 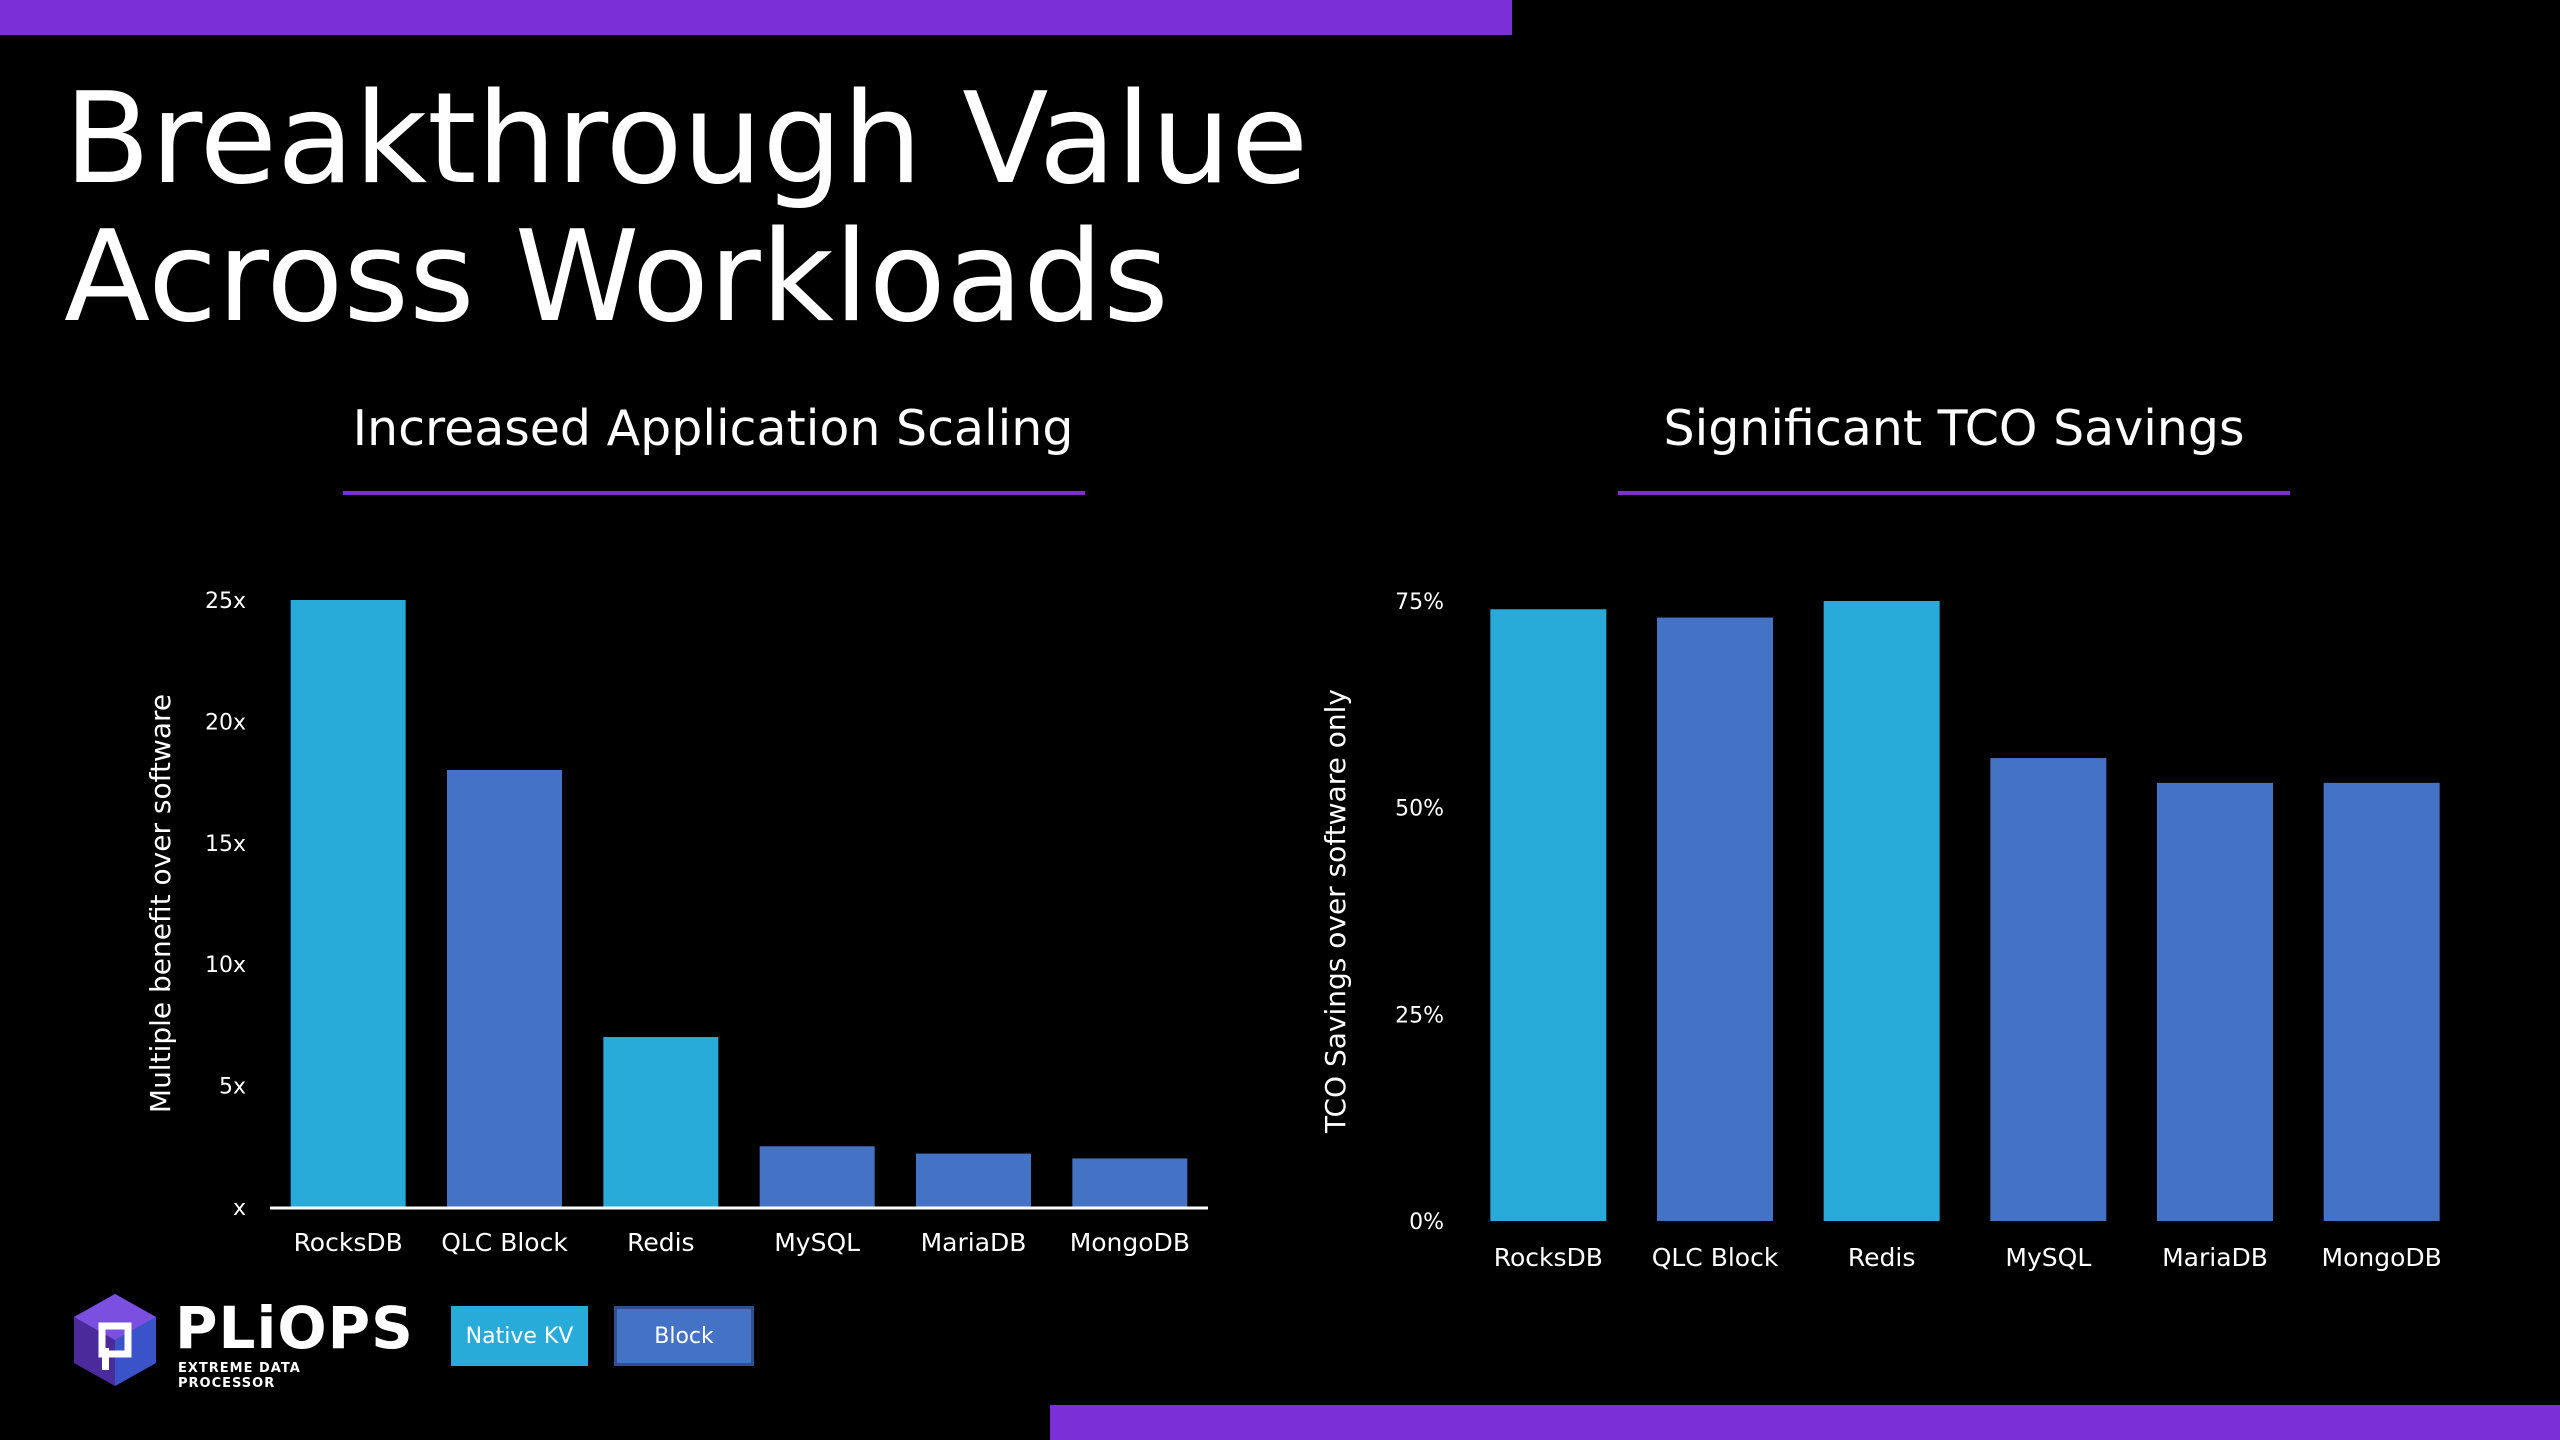 I want to click on chart-2-bar-rocksdb, so click(x=1548, y=915).